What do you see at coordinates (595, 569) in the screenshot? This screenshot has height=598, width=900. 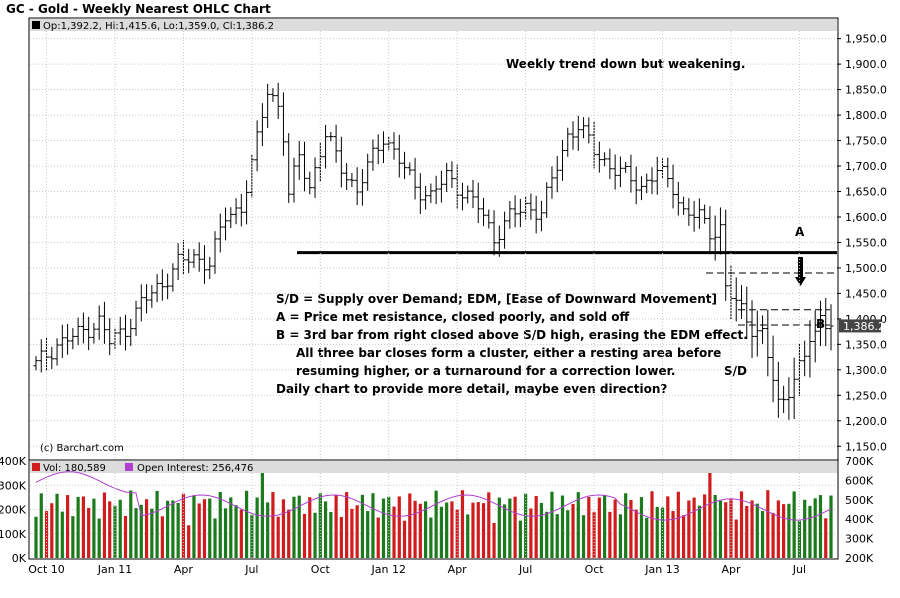 I see `x-tick-label: Oct` at bounding box center [595, 569].